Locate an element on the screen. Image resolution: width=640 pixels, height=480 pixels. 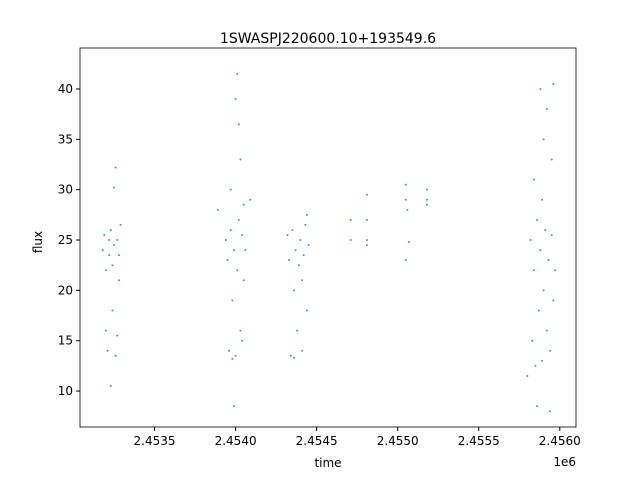
x-tick-label: 2.4540 is located at coordinates (236, 441).